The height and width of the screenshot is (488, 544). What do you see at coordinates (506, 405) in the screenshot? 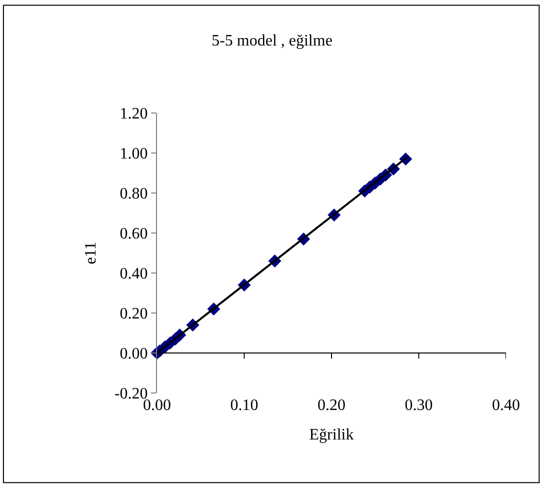
I see `x-tick-label: 0.40` at bounding box center [506, 405].